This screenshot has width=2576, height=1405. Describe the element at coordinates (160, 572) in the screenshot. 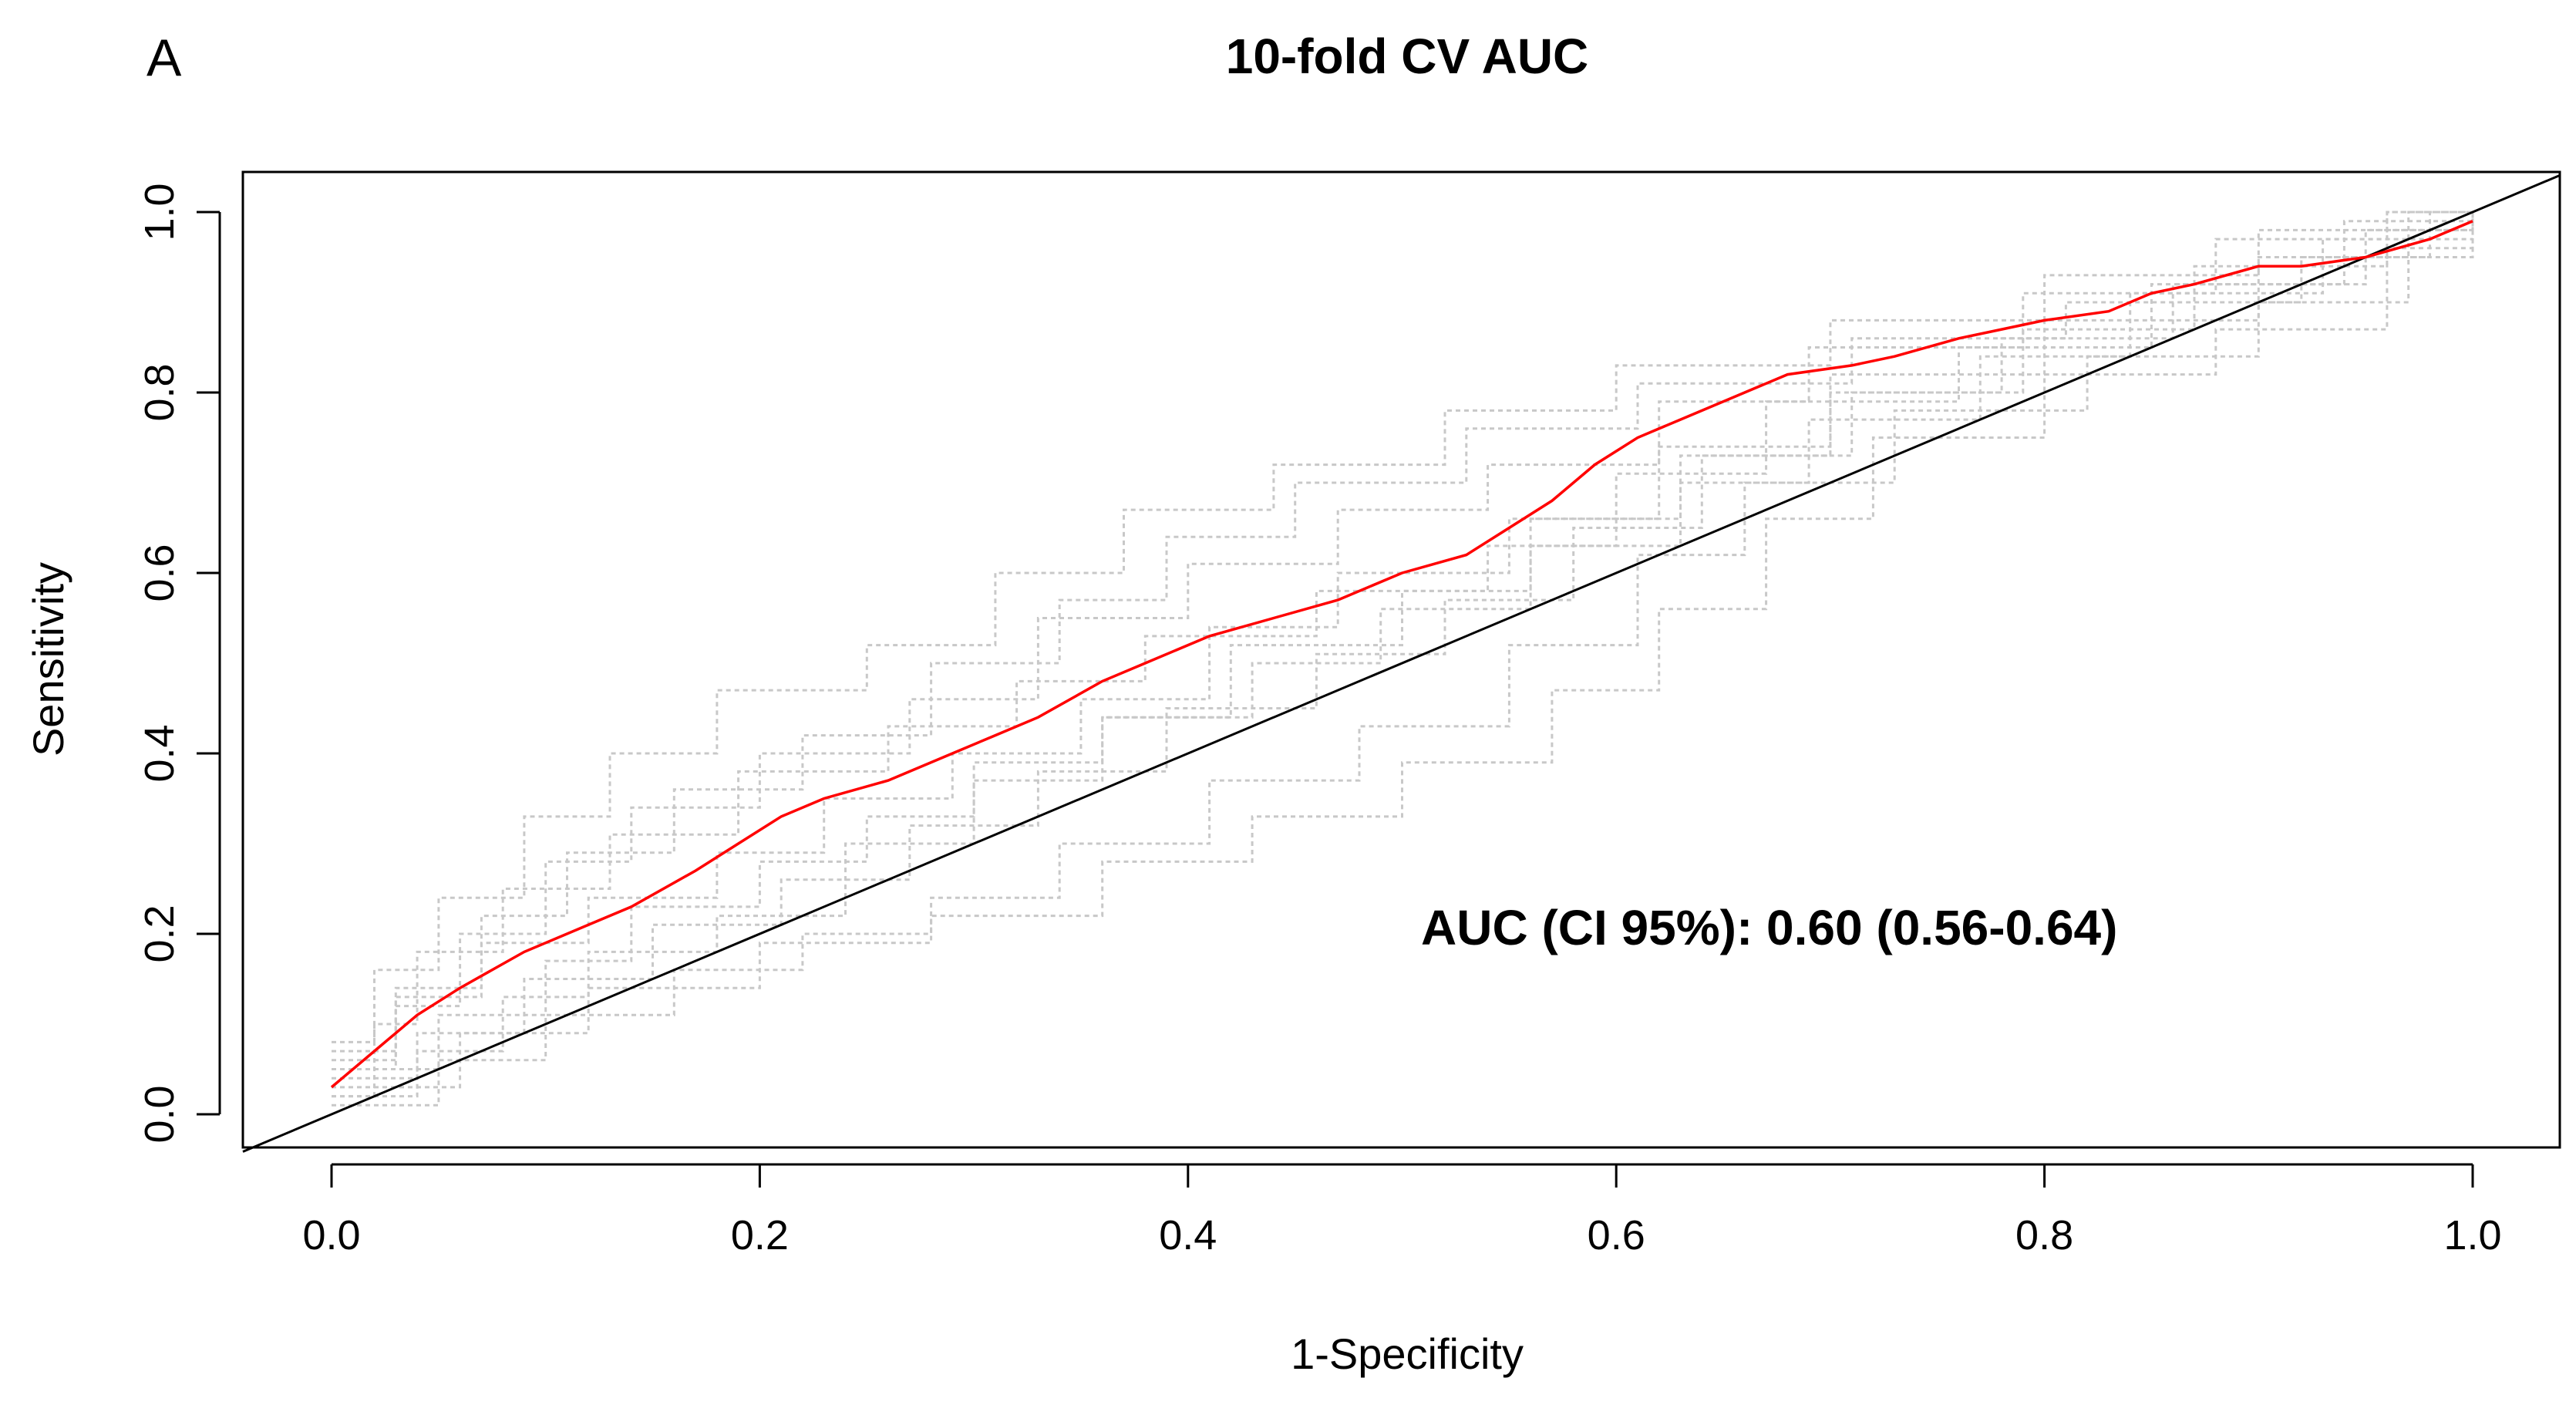

I see `y-tick-label: 0.6` at that location.